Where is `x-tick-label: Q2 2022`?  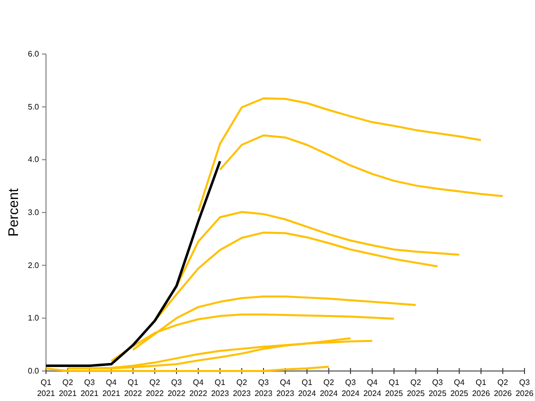
x-tick-label: Q2 2022 is located at coordinates (155, 388).